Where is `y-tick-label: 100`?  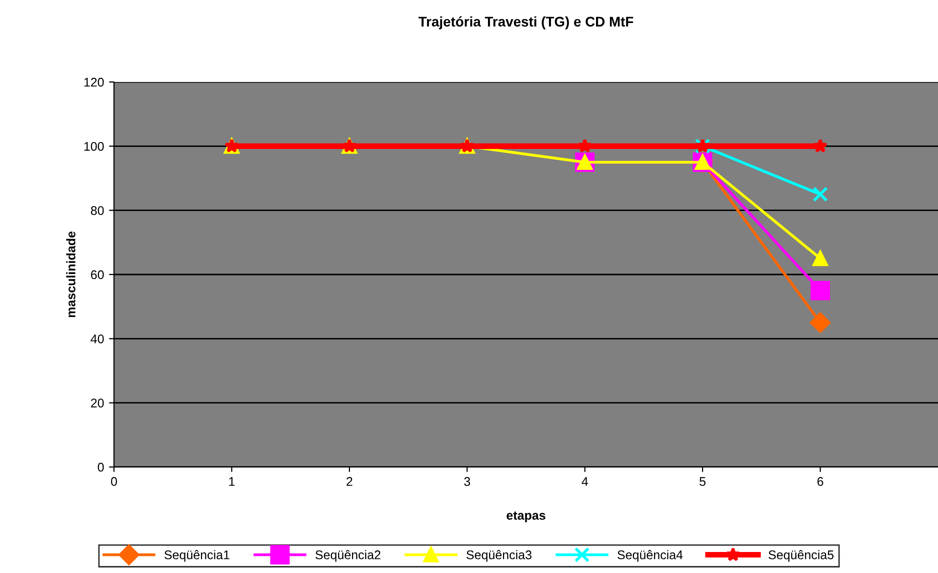
y-tick-label: 100 is located at coordinates (94, 146).